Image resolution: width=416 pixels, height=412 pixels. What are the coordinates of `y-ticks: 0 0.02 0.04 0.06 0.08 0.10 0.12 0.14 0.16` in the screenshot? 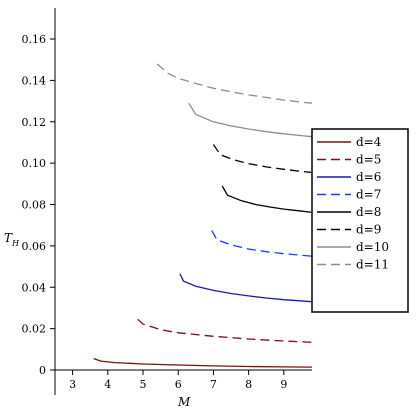 It's located at (38, 205).